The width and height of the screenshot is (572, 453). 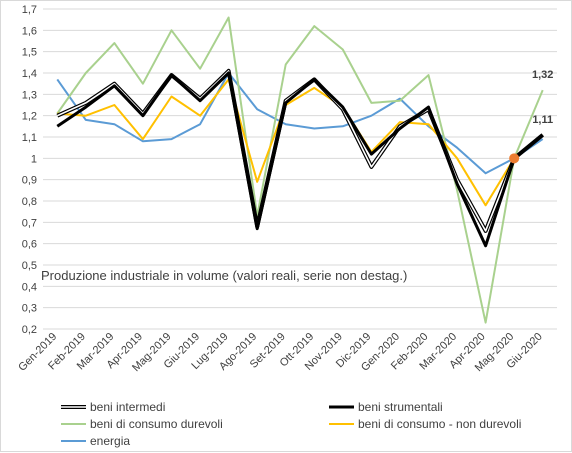 I want to click on y-tick-label: 1,2, so click(x=29, y=117).